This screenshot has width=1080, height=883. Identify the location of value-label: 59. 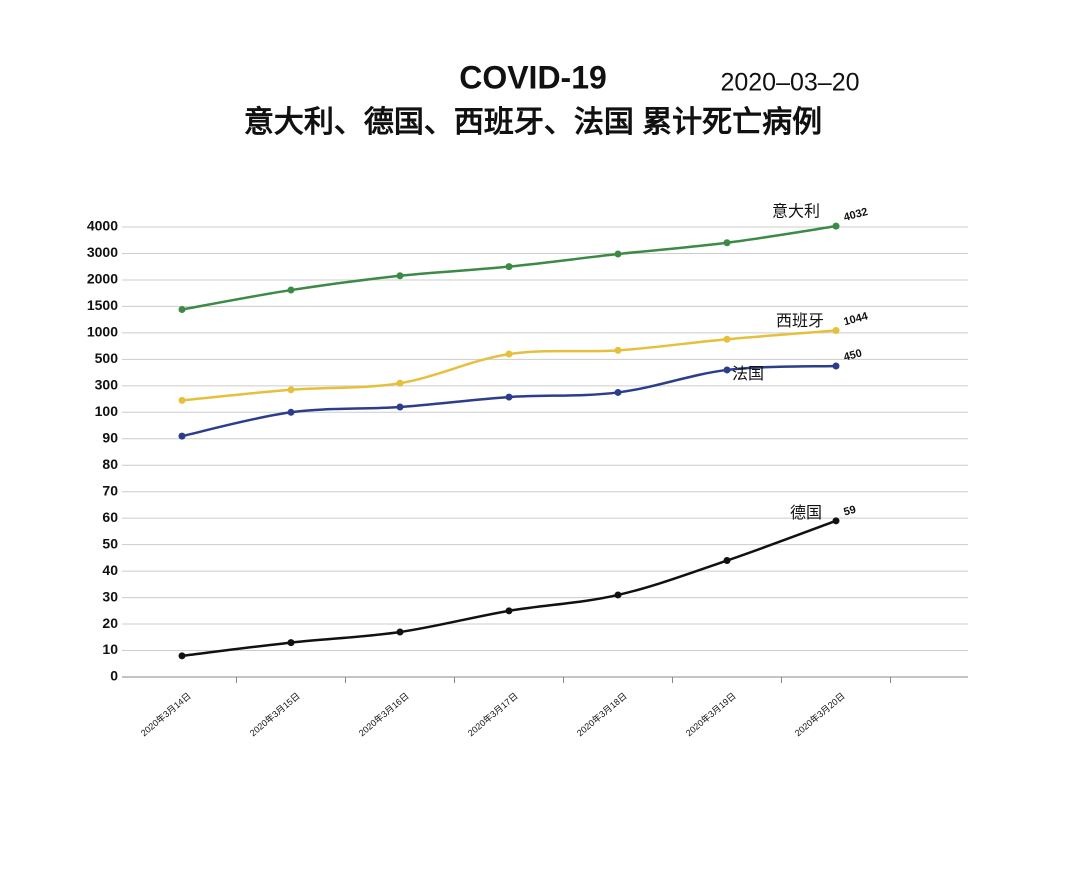
(849, 511).